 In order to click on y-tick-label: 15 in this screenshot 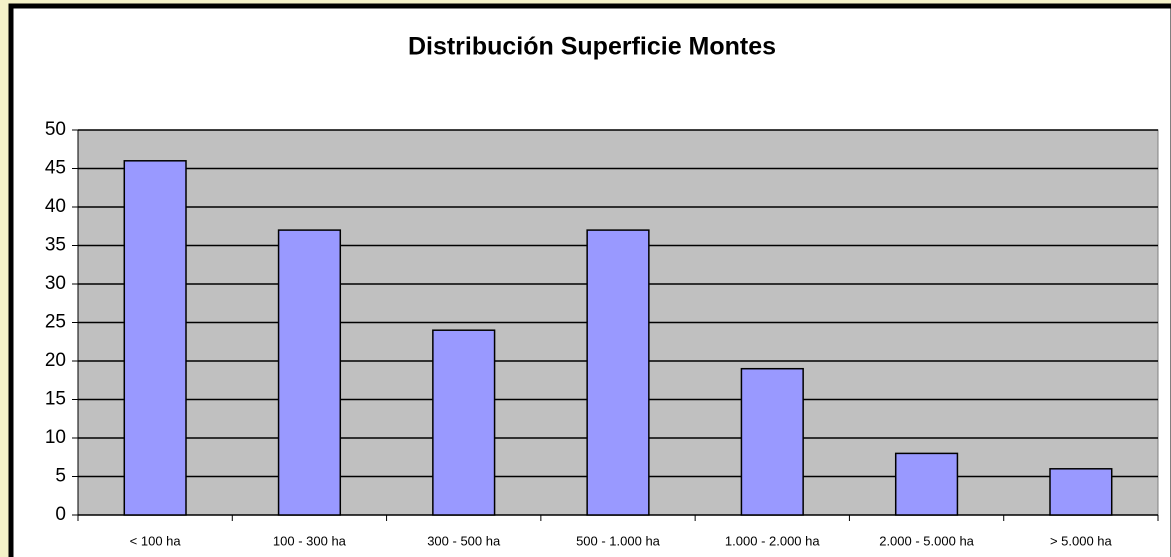, I will do `click(55, 399)`.